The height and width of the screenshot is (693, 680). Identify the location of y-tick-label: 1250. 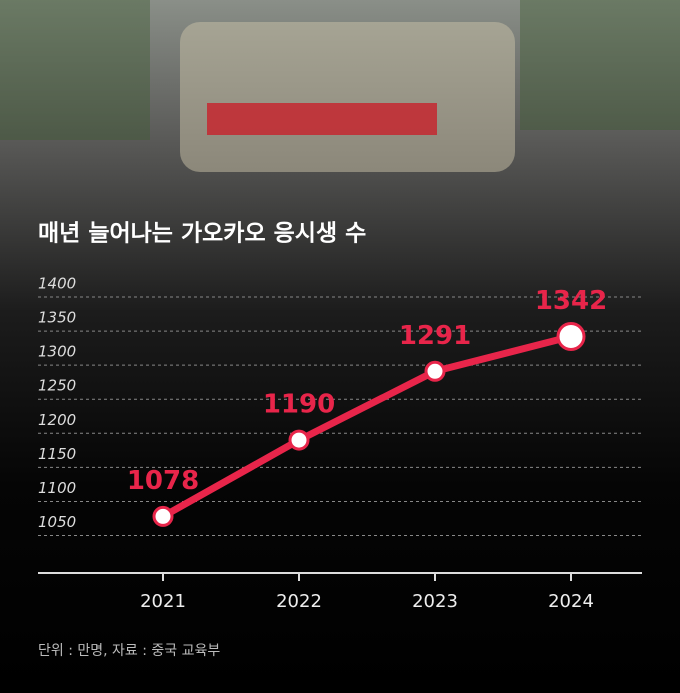
(57, 386).